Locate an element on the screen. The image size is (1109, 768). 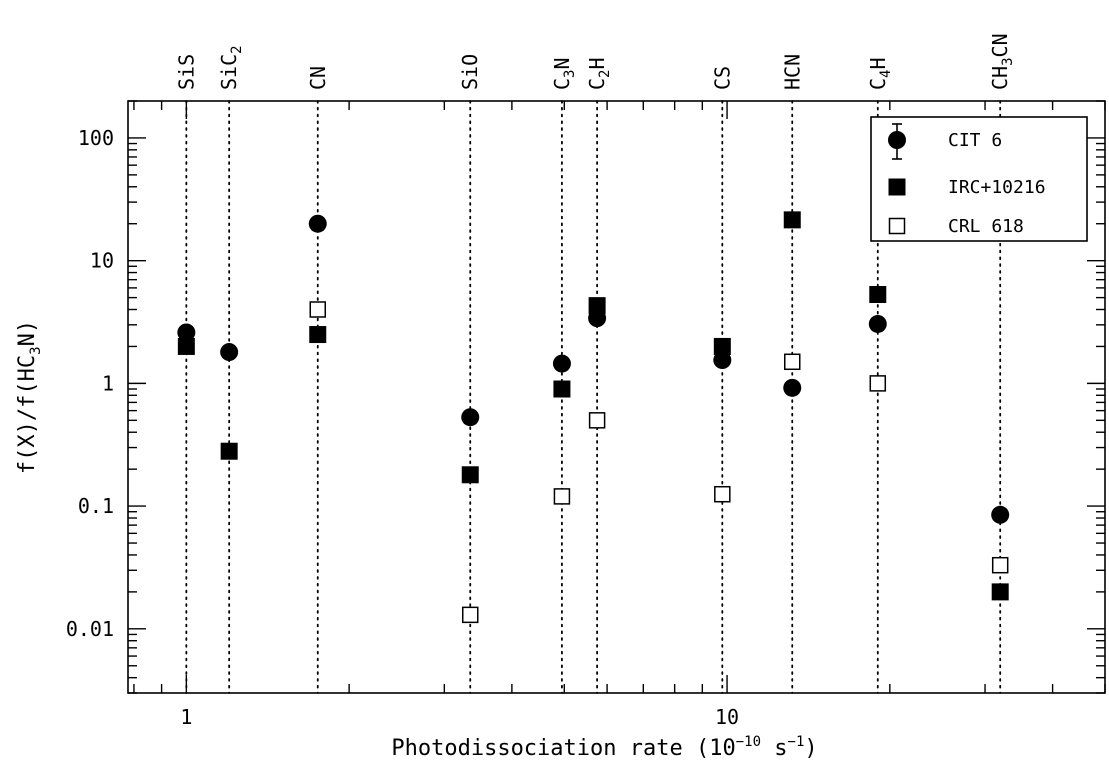
legend-marker-cit6 is located at coordinates (897, 140).